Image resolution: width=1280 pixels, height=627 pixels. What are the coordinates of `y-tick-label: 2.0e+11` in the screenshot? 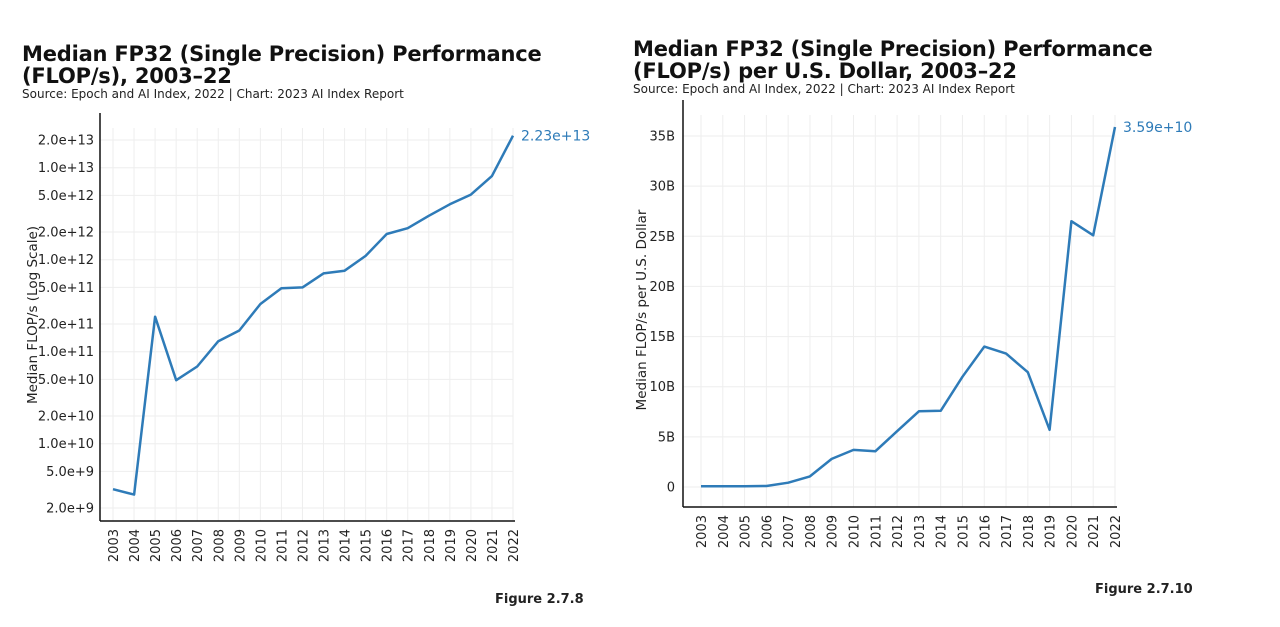 It's located at (66, 325).